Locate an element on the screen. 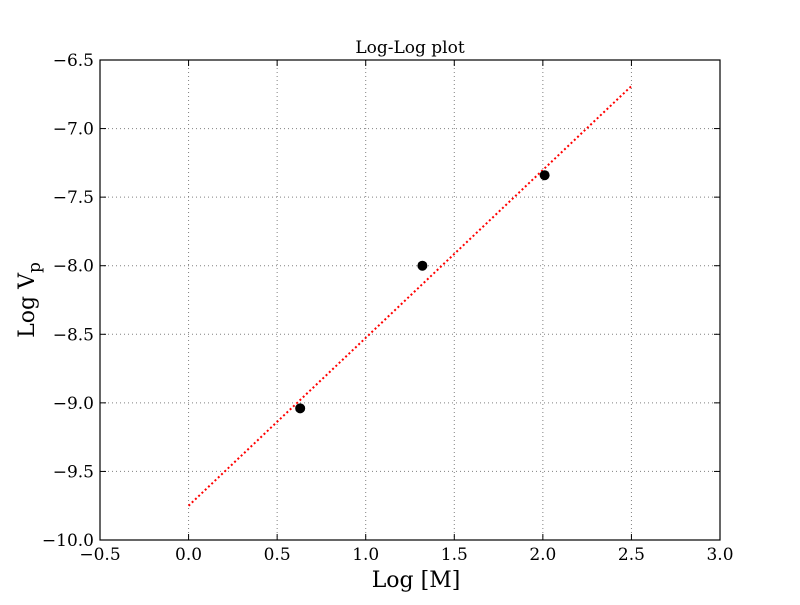  y-tick-label: −10.0 is located at coordinates (68, 541).